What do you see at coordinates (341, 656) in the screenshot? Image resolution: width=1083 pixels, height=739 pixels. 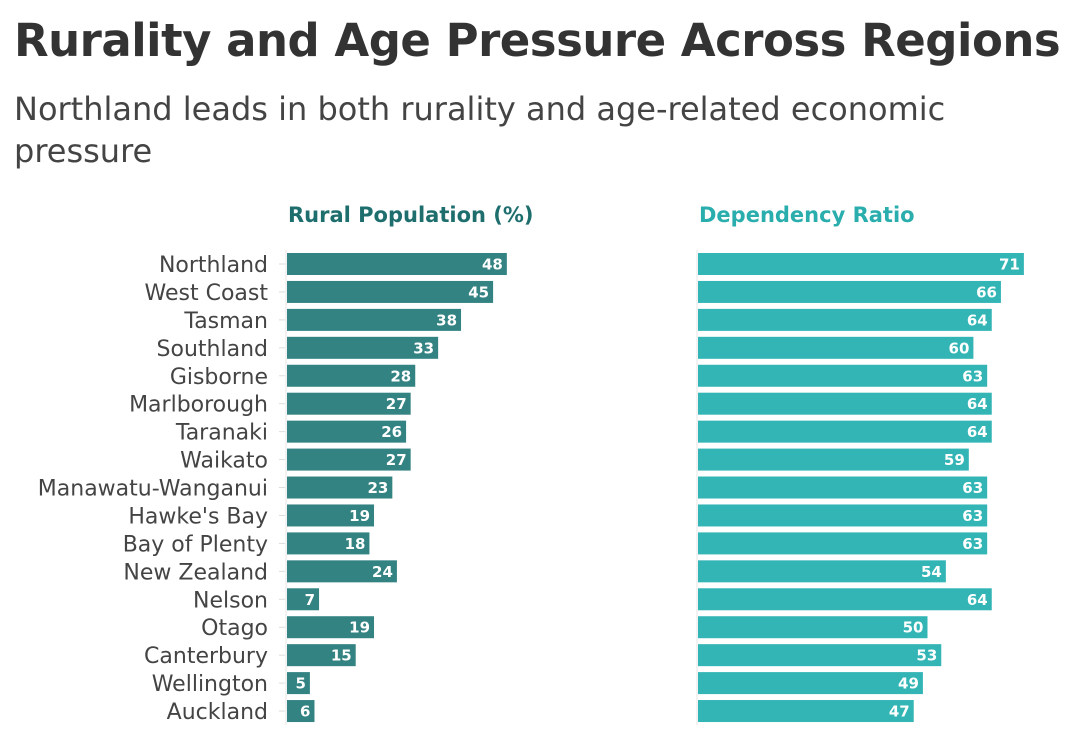 I see `data-label: 15` at bounding box center [341, 656].